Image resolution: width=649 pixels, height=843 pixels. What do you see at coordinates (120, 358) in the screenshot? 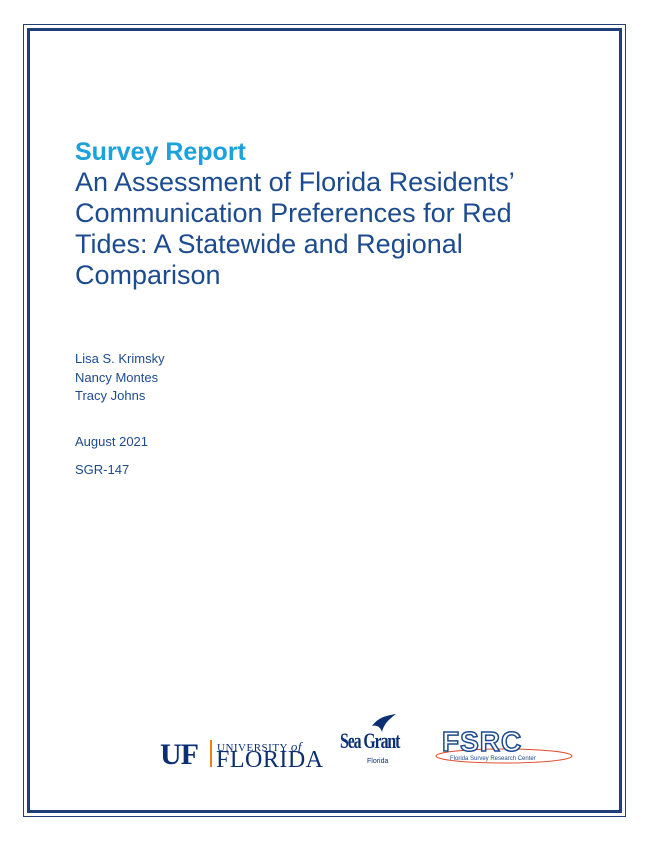
I see `author-name: Lisa S. Krimsky` at bounding box center [120, 358].